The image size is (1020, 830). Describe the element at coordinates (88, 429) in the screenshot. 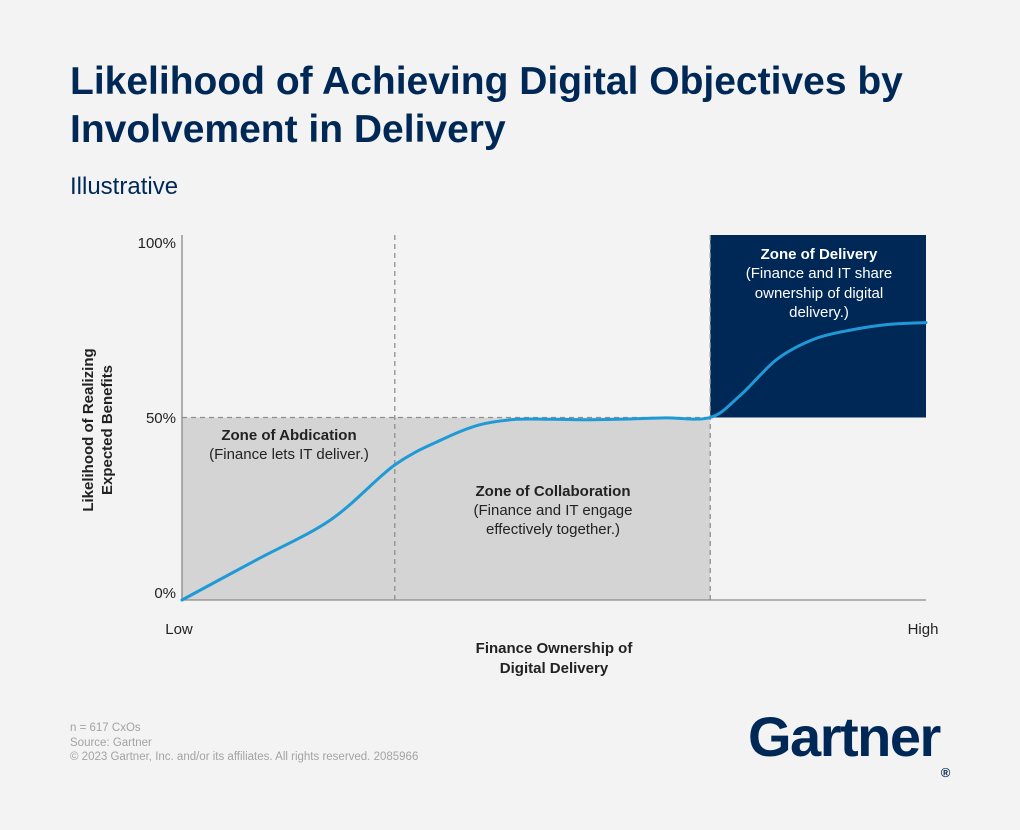

I see `y-axis-label-line1: Likelihood of Realizing` at that location.